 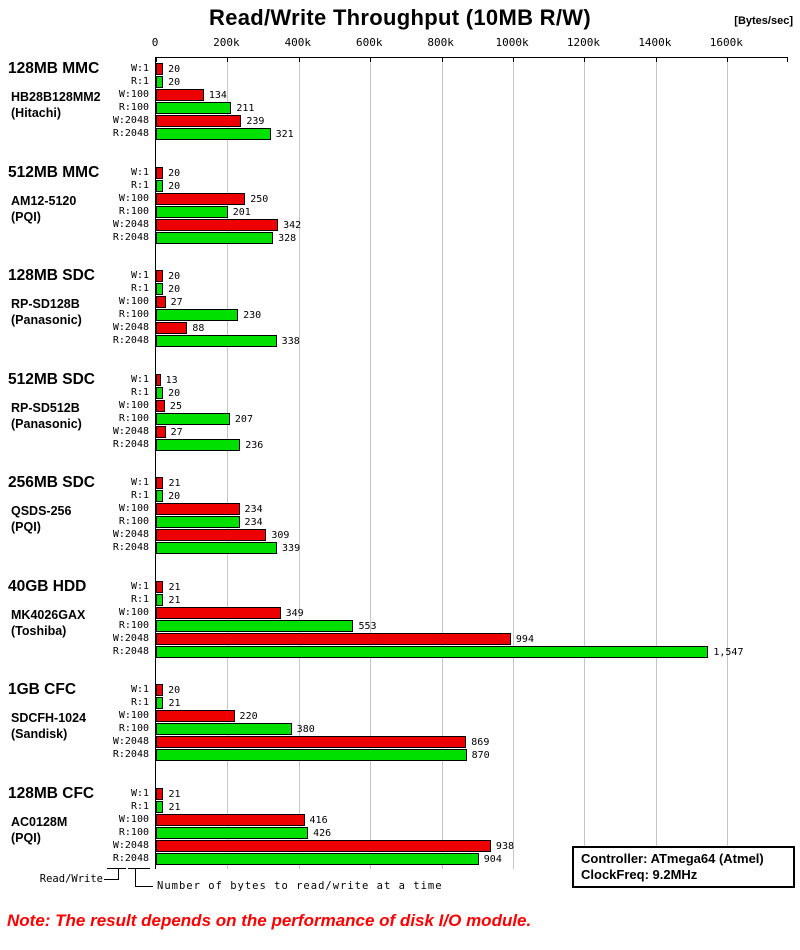 I want to click on bar-value-label: 21, so click(x=174, y=587).